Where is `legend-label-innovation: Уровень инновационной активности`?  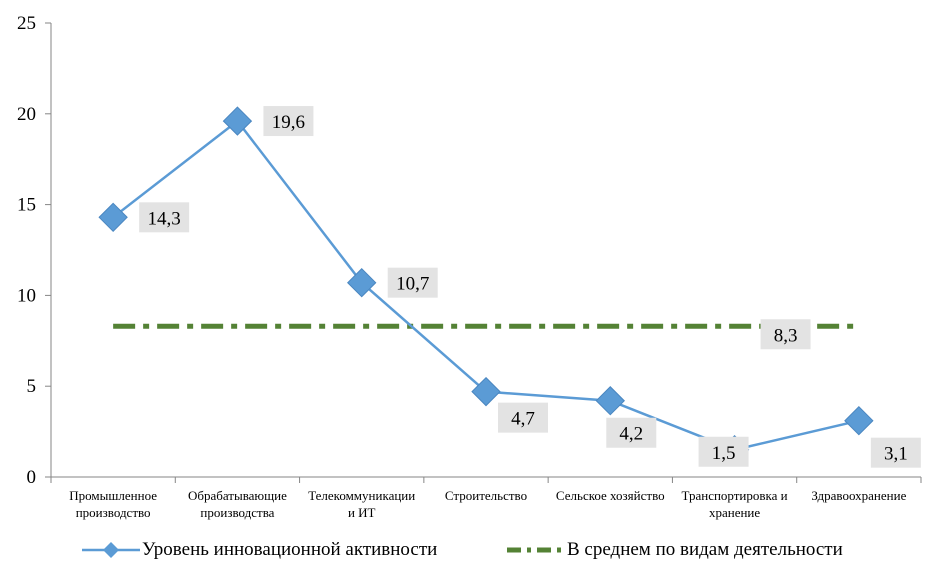 legend-label-innovation: Уровень инновационной активности is located at coordinates (290, 549).